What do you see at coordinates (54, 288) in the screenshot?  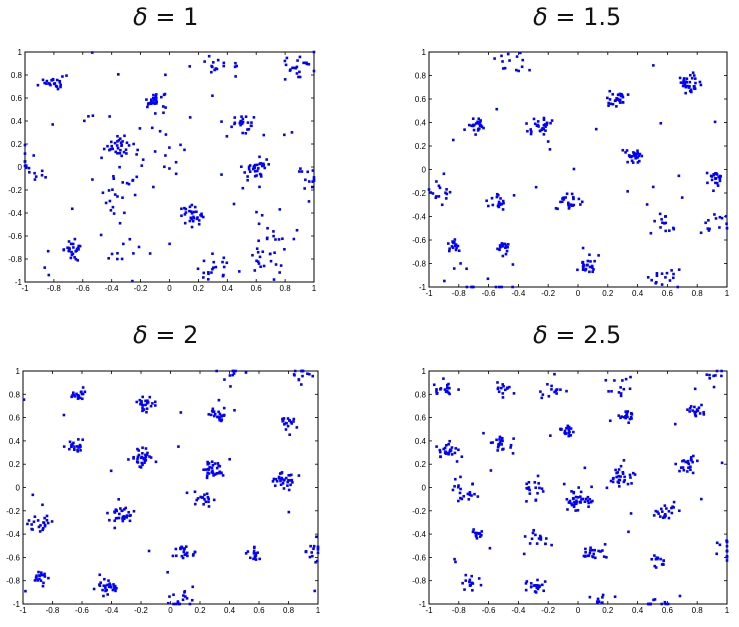 I see `x-tick-label: -0.8` at bounding box center [54, 288].